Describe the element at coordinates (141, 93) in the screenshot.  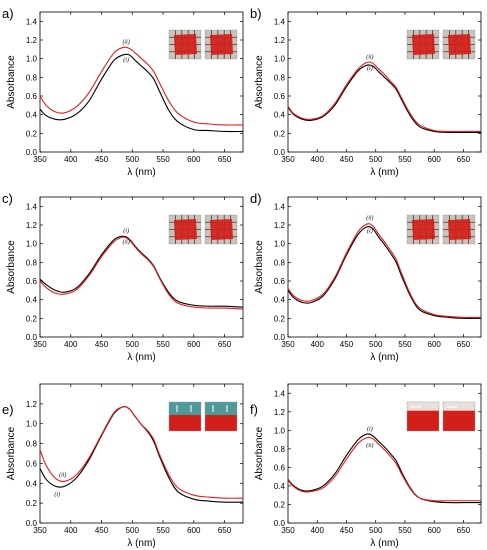
I see `series-line-i` at that location.